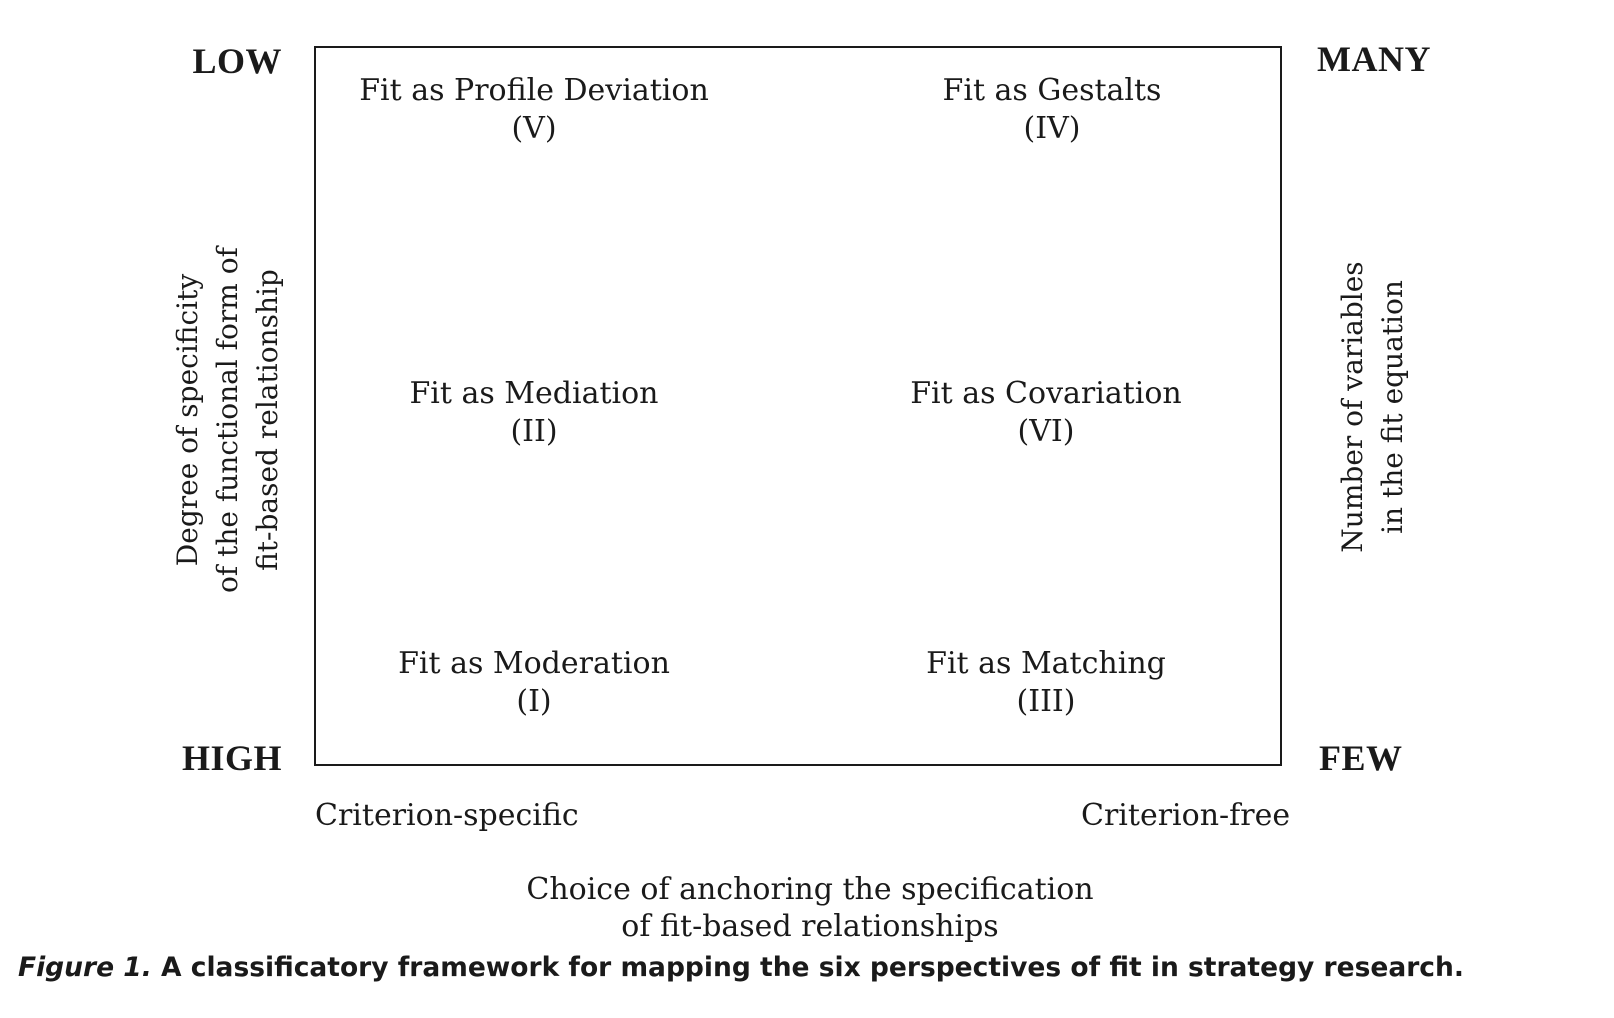  Describe the element at coordinates (1052, 90) in the screenshot. I see `cell-label: Fit as Gestalts` at that location.